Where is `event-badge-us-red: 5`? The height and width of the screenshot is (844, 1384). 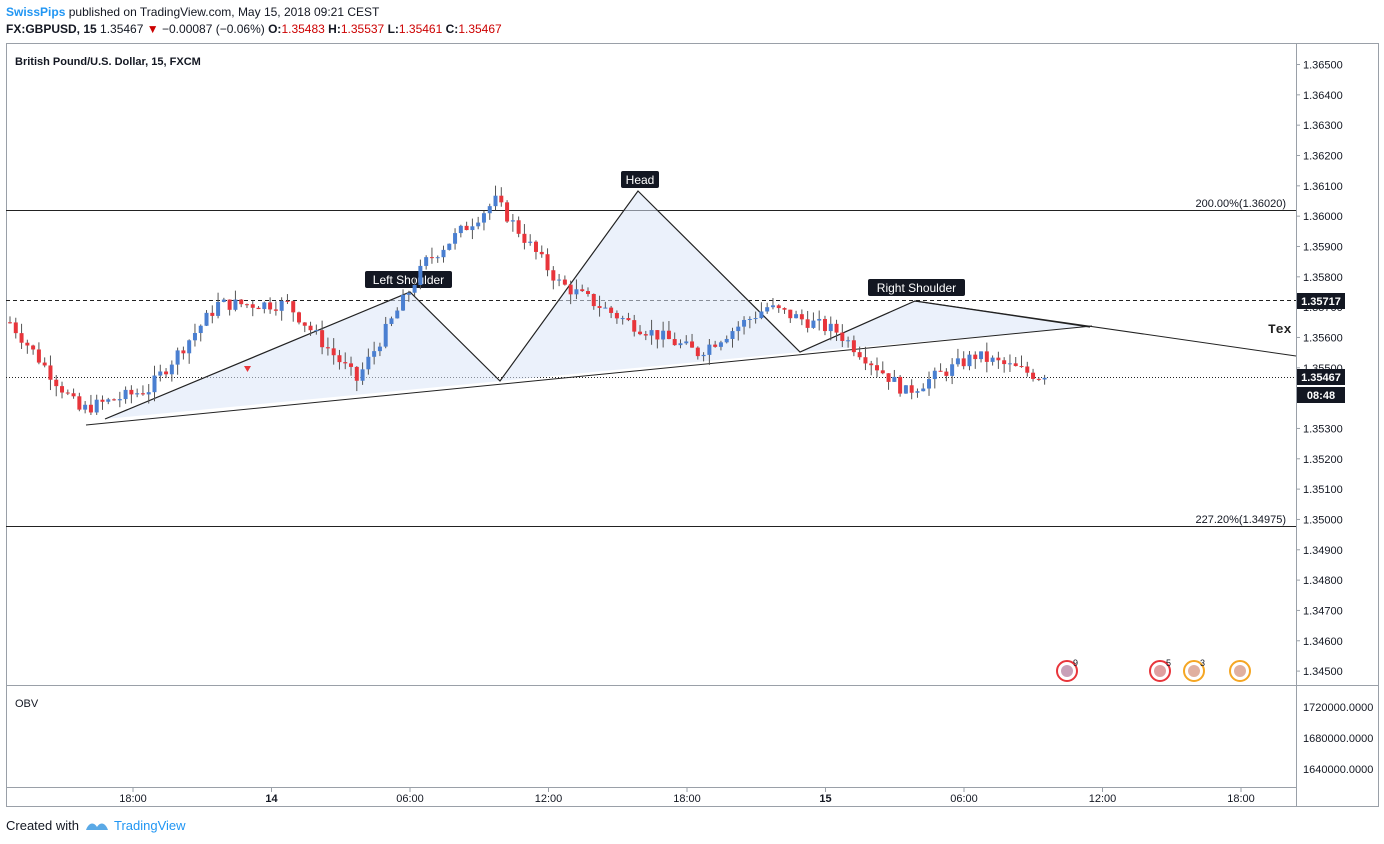 event-badge-us-red: 5 is located at coordinates (1160, 670).